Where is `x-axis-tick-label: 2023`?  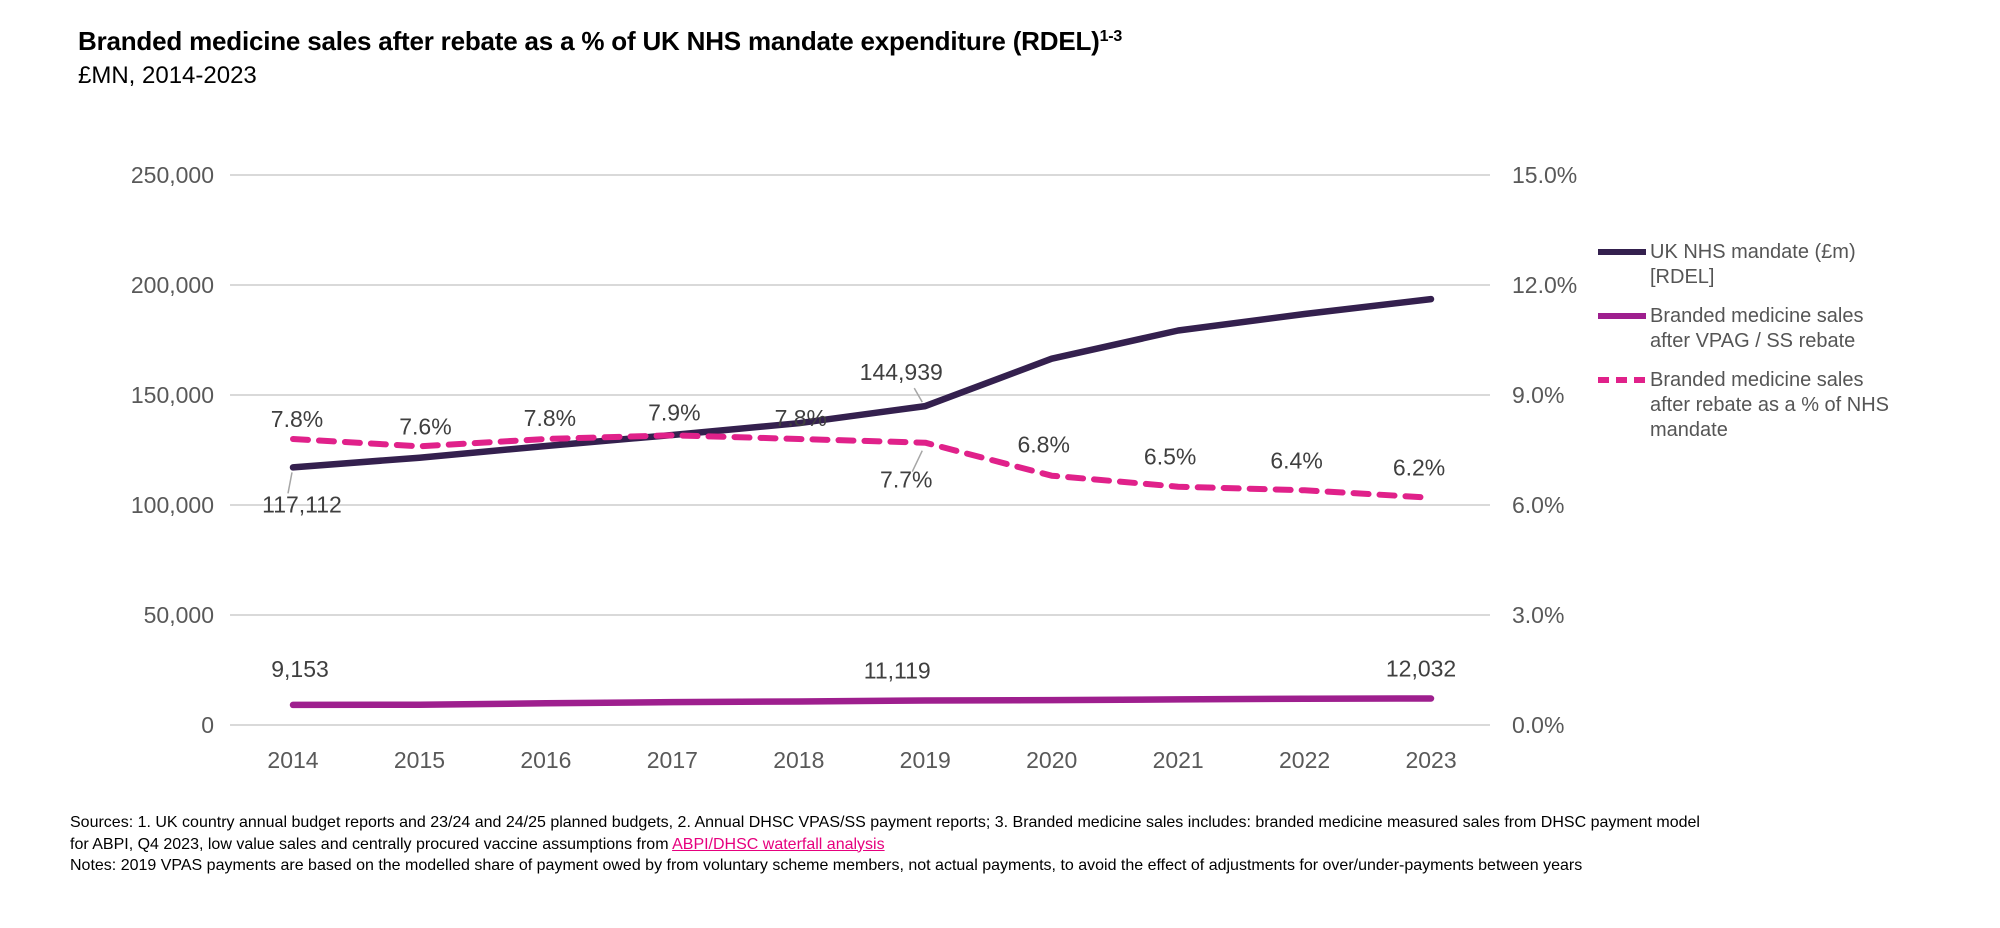 x-axis-tick-label: 2023 is located at coordinates (1430, 760).